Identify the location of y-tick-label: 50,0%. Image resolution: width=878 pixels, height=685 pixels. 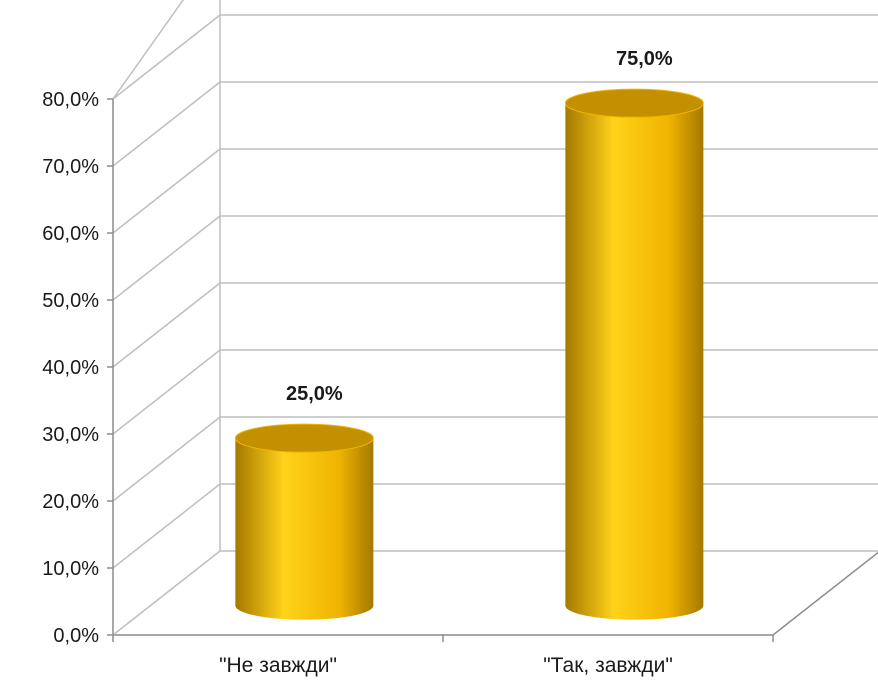
(70, 301).